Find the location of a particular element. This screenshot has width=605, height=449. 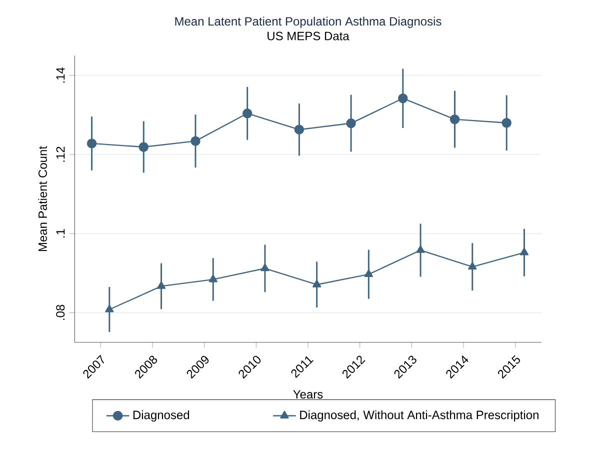

chart-subtitle: US MEPS Data is located at coordinates (309, 36).